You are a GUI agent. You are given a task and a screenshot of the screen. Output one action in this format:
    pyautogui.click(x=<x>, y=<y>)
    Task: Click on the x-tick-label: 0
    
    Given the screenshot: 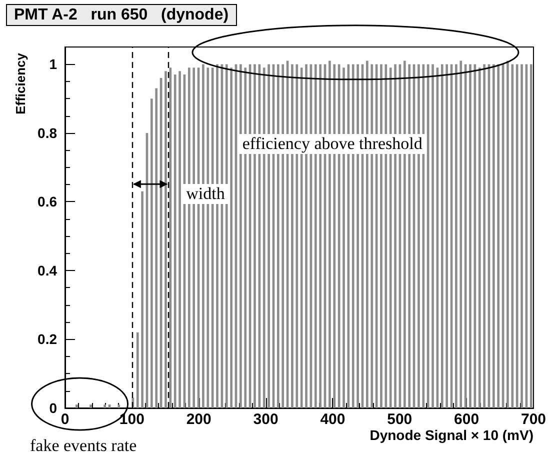 What is the action you would take?
    pyautogui.click(x=65, y=419)
    